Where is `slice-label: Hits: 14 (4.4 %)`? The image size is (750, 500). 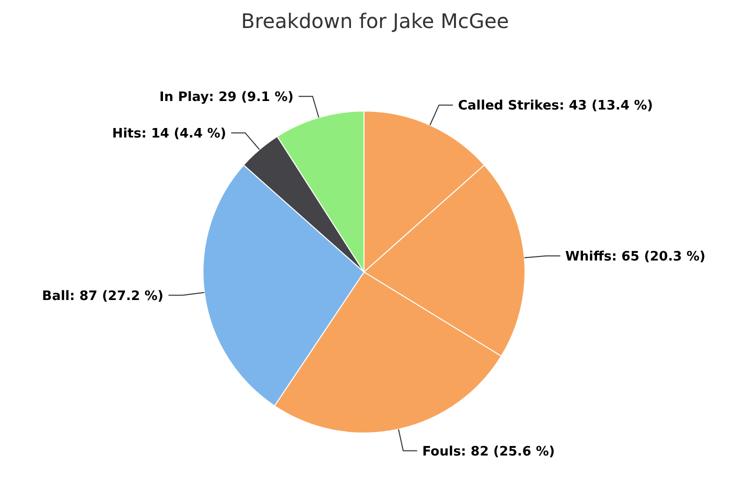
slice-label: Hits: 14 (4.4 %) is located at coordinates (169, 134).